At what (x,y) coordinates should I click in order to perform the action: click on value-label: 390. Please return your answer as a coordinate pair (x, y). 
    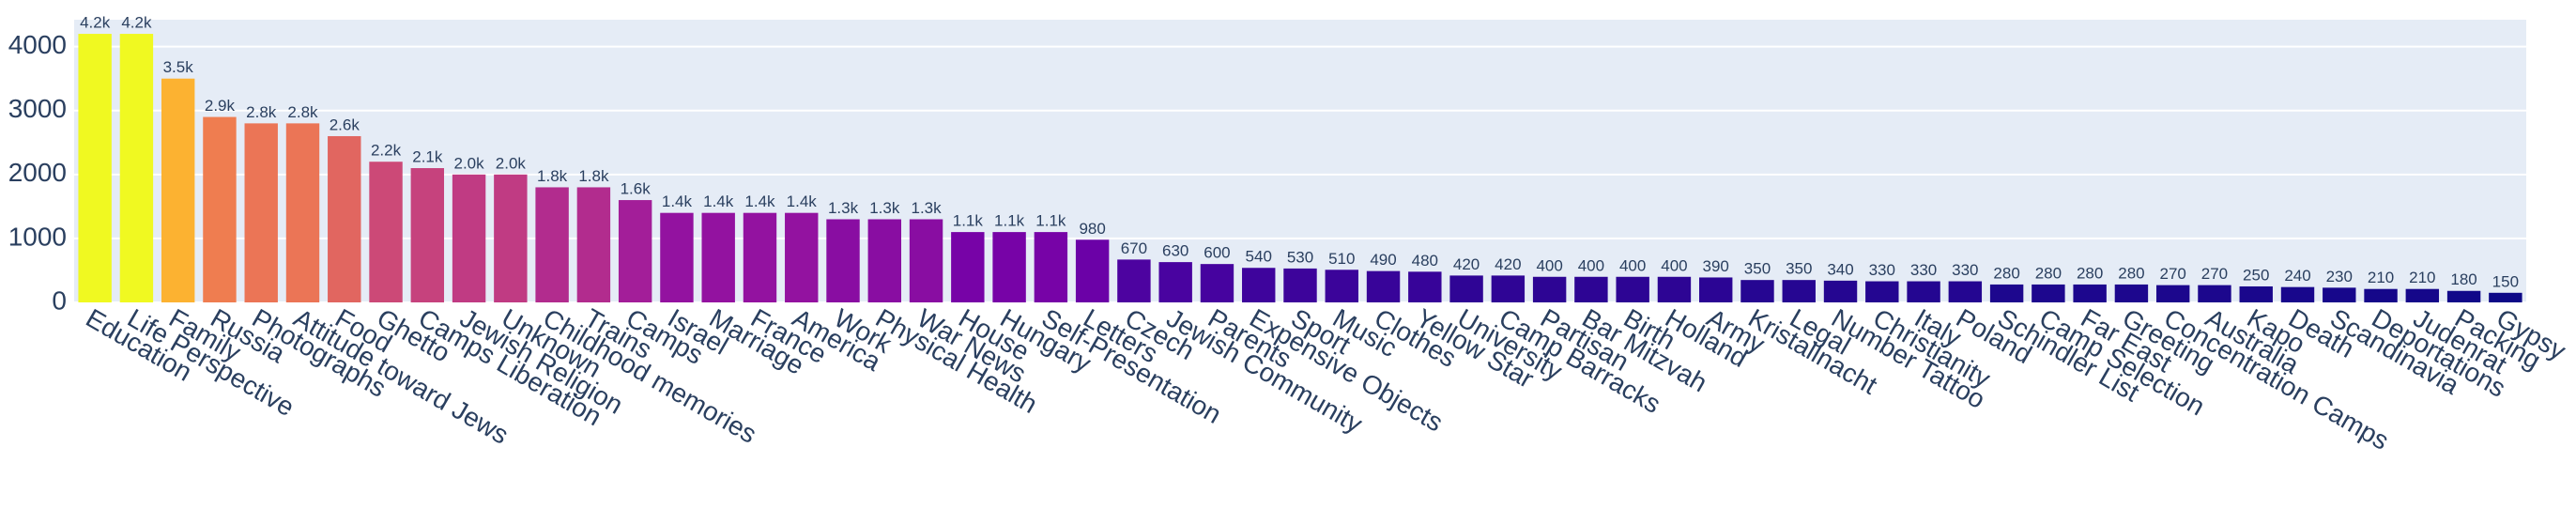
    Looking at the image, I should click on (1716, 266).